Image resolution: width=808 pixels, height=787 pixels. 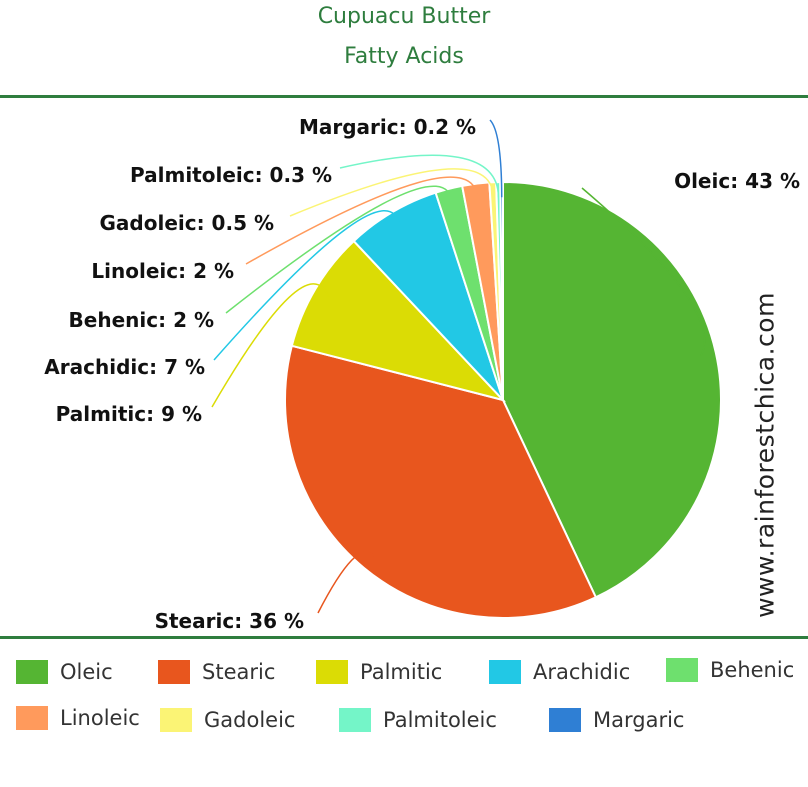 I want to click on legend-item-behenic: Behenic, so click(x=730, y=670).